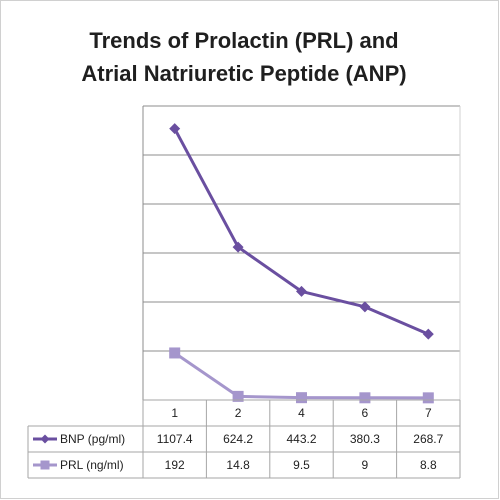 The height and width of the screenshot is (500, 500). Describe the element at coordinates (175, 465) in the screenshot. I see `data-label-prl: 192` at that location.